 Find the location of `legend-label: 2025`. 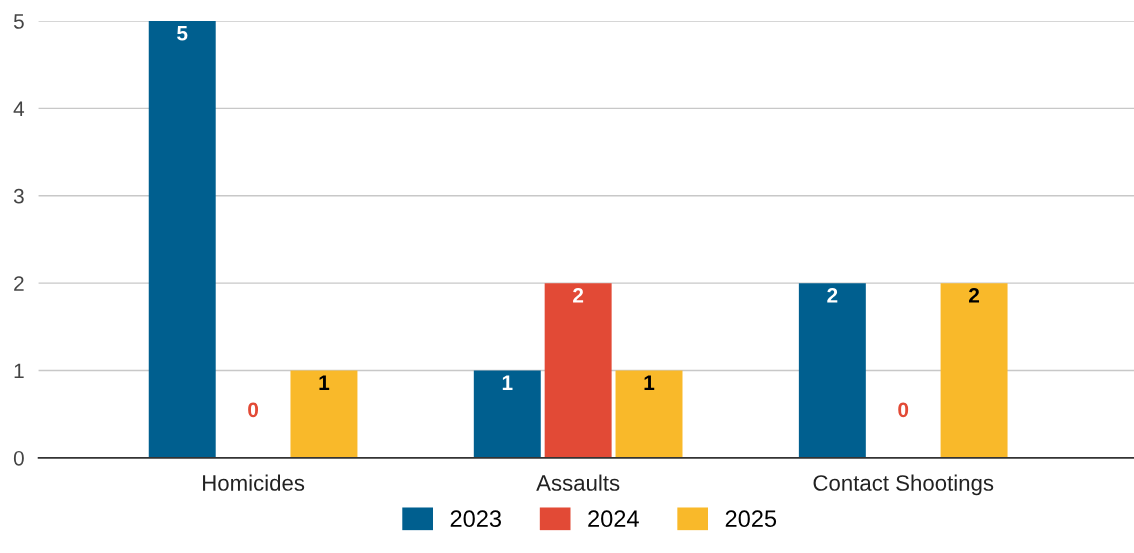

legend-label: 2025 is located at coordinates (751, 519).